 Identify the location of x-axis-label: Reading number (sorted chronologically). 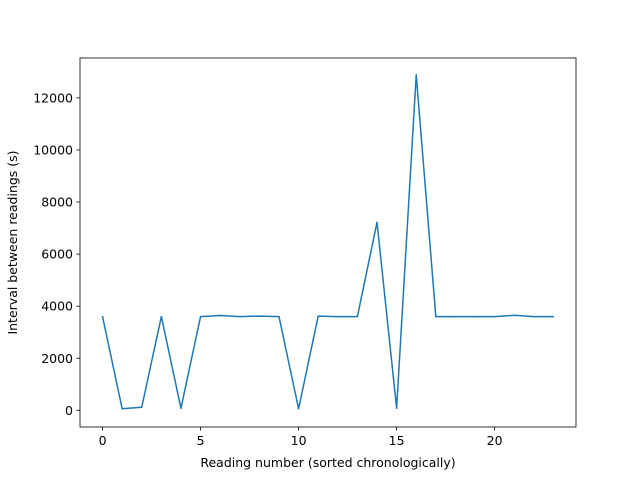
(327, 462).